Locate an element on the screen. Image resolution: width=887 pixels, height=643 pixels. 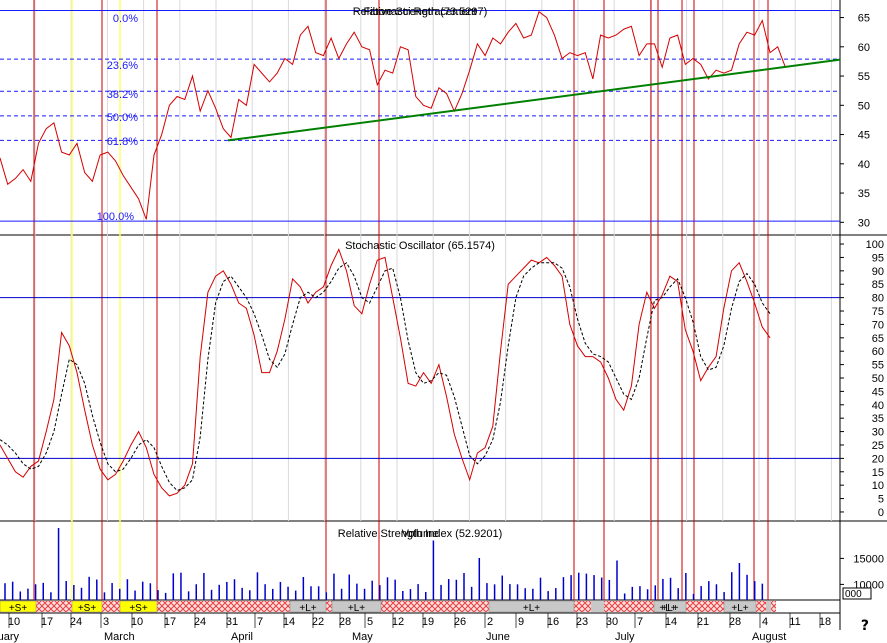
y-tick-label: 95 is located at coordinates (878, 258).